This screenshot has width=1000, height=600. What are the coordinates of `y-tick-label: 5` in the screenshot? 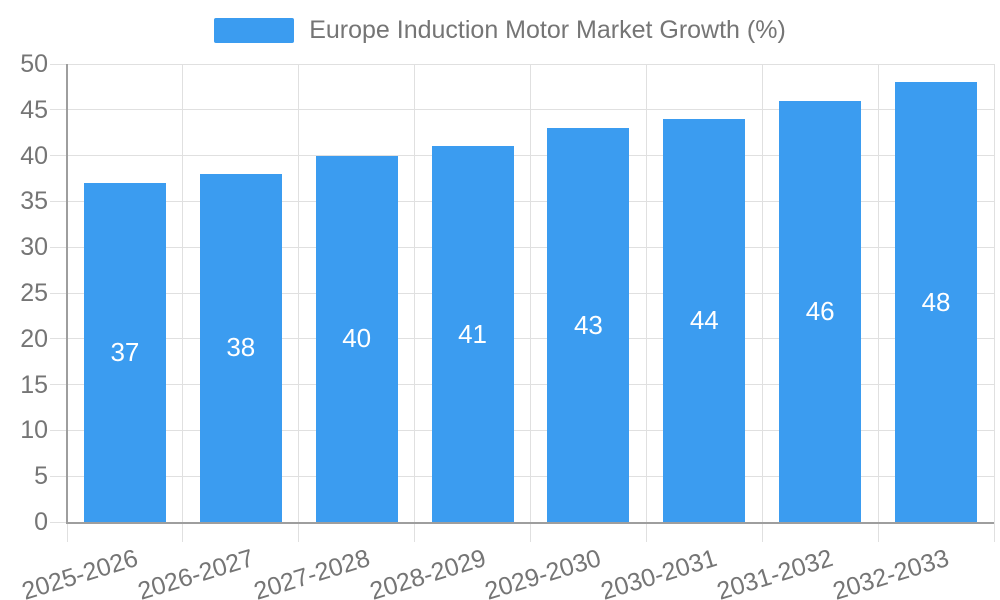 It's located at (41, 476).